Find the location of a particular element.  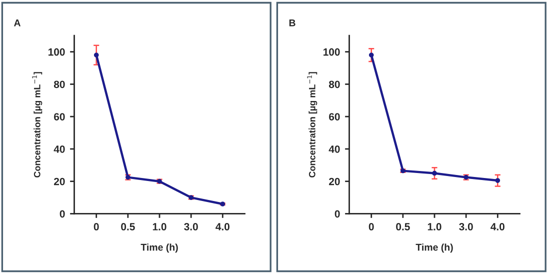

chart-title: A is located at coordinates (17, 23).